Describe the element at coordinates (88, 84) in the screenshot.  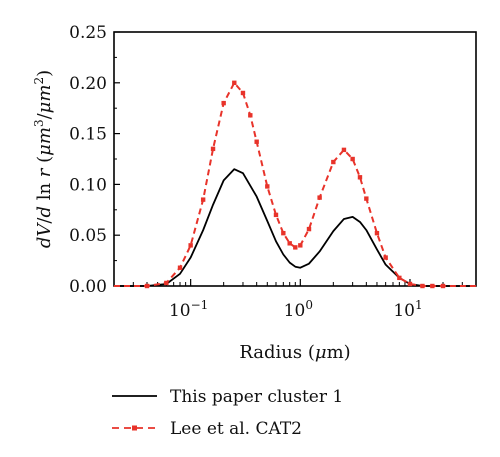
I see `y-tick-label: 0.20` at that location.